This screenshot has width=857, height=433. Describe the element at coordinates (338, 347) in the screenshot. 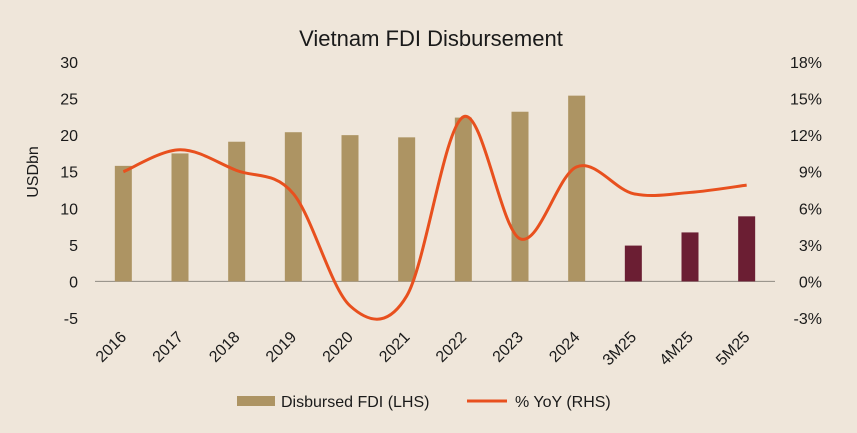

I see `x-tick-label: 2020` at that location.